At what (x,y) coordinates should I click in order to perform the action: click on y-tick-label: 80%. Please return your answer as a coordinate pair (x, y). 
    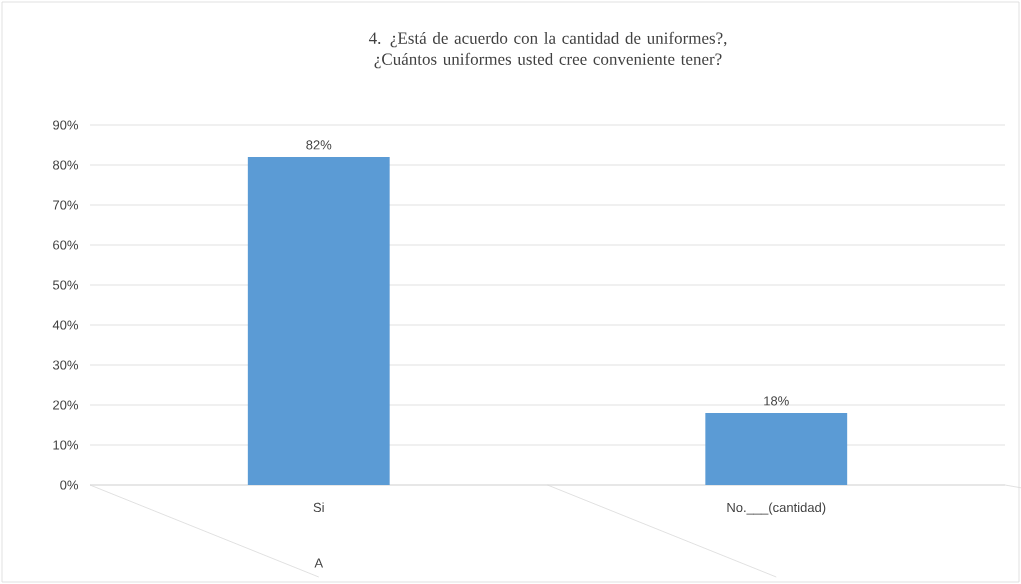
    Looking at the image, I should click on (66, 165).